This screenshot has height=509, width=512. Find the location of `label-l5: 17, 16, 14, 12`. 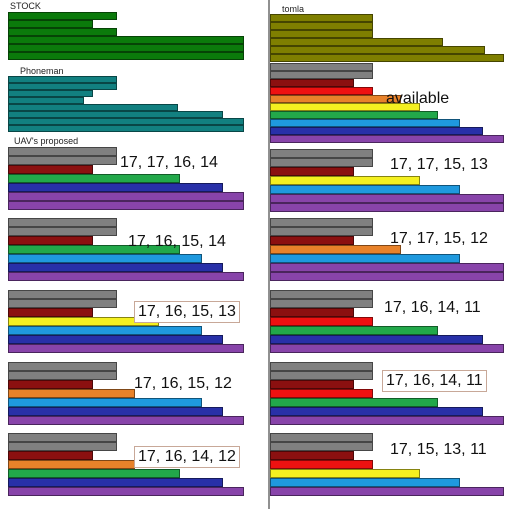

label-l5: 17, 16, 14, 12 is located at coordinates (187, 457).